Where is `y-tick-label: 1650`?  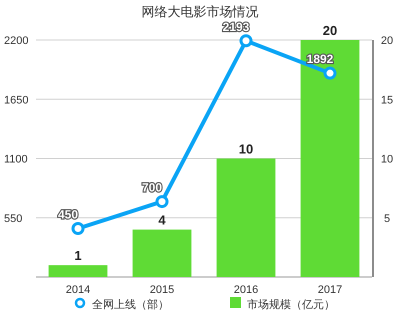 y-tick-label: 1650 is located at coordinates (16, 100).